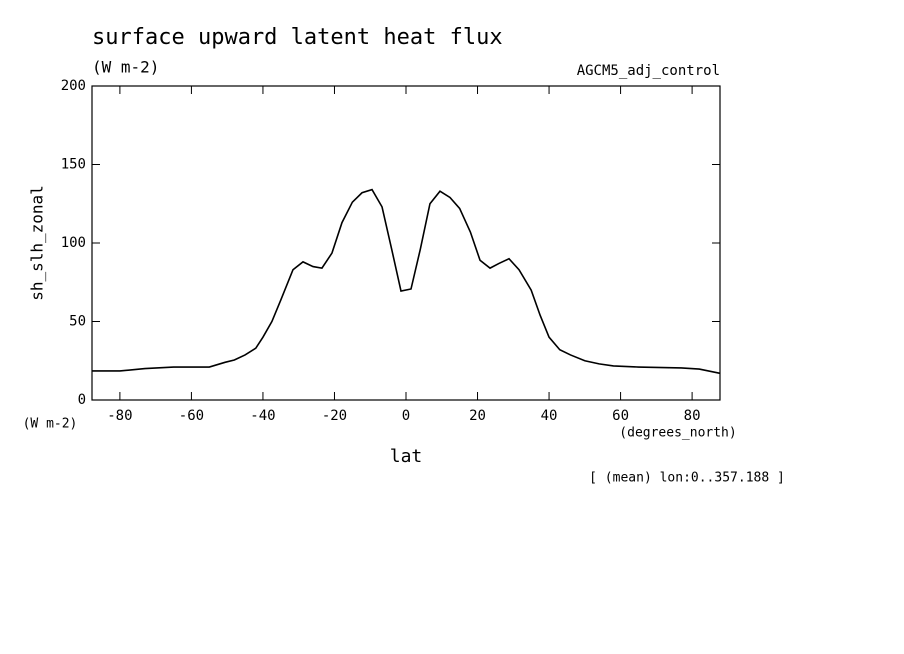 This screenshot has height=654, width=904. Describe the element at coordinates (406, 456) in the screenshot. I see `x-axis-label: lat` at that location.